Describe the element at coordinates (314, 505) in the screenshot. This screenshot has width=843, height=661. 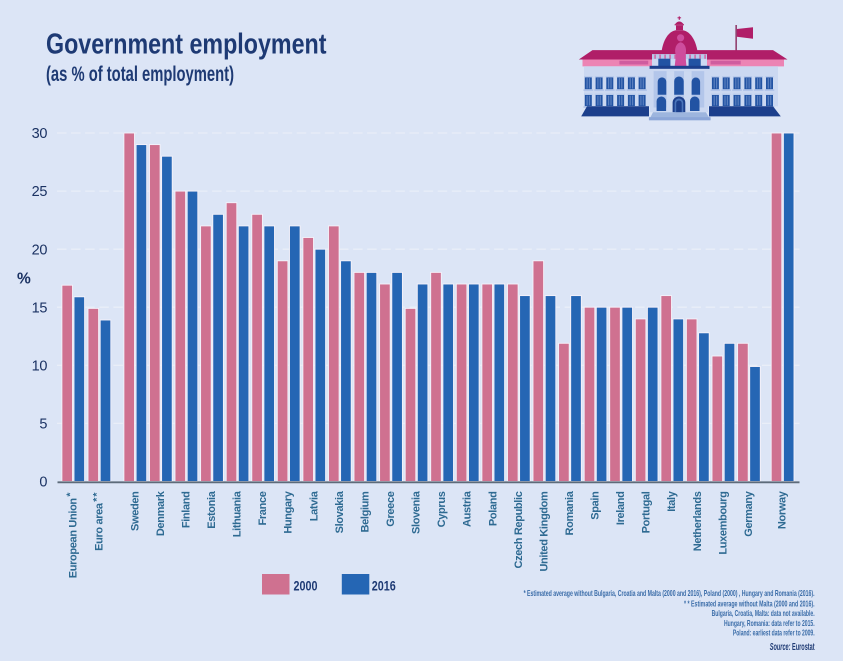
I see `svg-text: Latvia` at that location.